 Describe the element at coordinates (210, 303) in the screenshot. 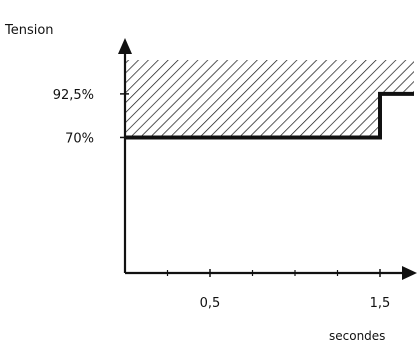

I see `x-tick-label-0: 0,5` at that location.